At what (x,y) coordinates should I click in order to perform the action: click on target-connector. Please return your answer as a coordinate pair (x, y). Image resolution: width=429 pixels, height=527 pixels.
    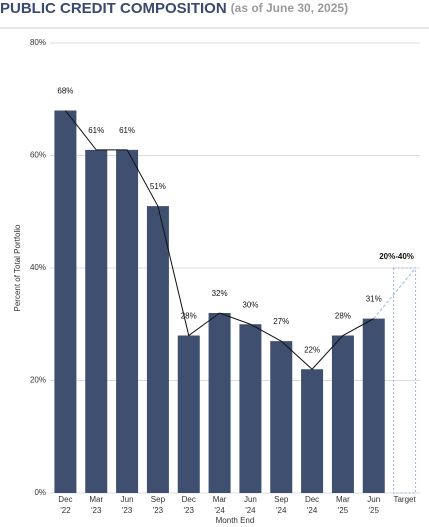
    Looking at the image, I should click on (394, 293).